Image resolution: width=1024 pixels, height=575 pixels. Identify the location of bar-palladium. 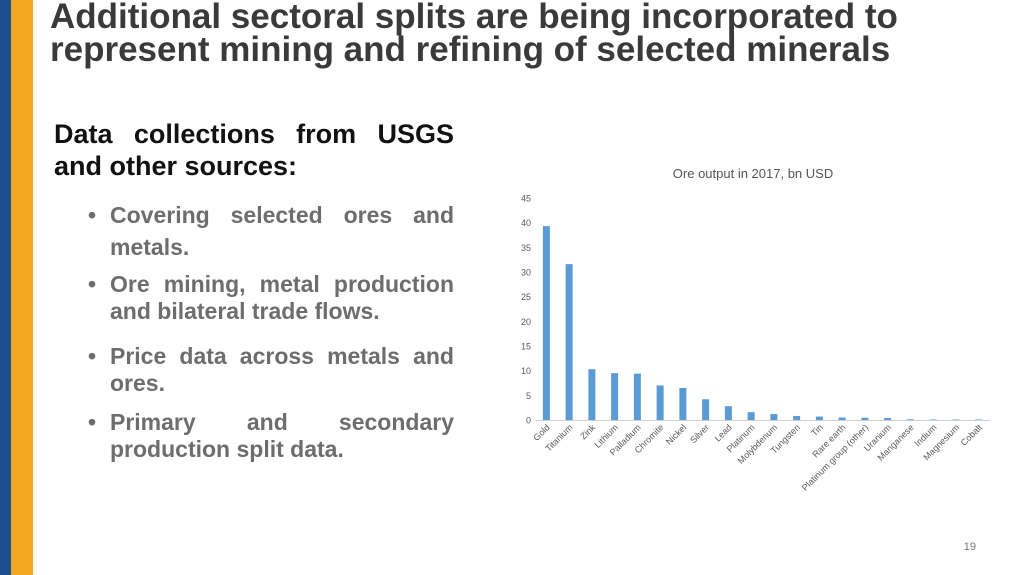
(637, 396).